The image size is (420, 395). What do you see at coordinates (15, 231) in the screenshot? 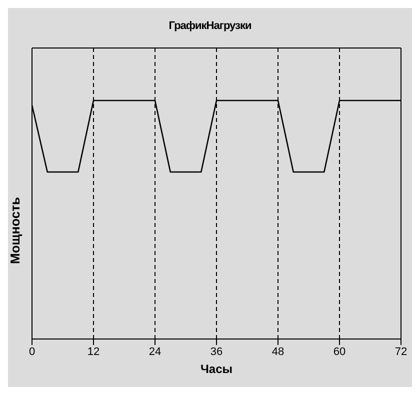
I see `y-axis-title: Мощность` at bounding box center [15, 231].